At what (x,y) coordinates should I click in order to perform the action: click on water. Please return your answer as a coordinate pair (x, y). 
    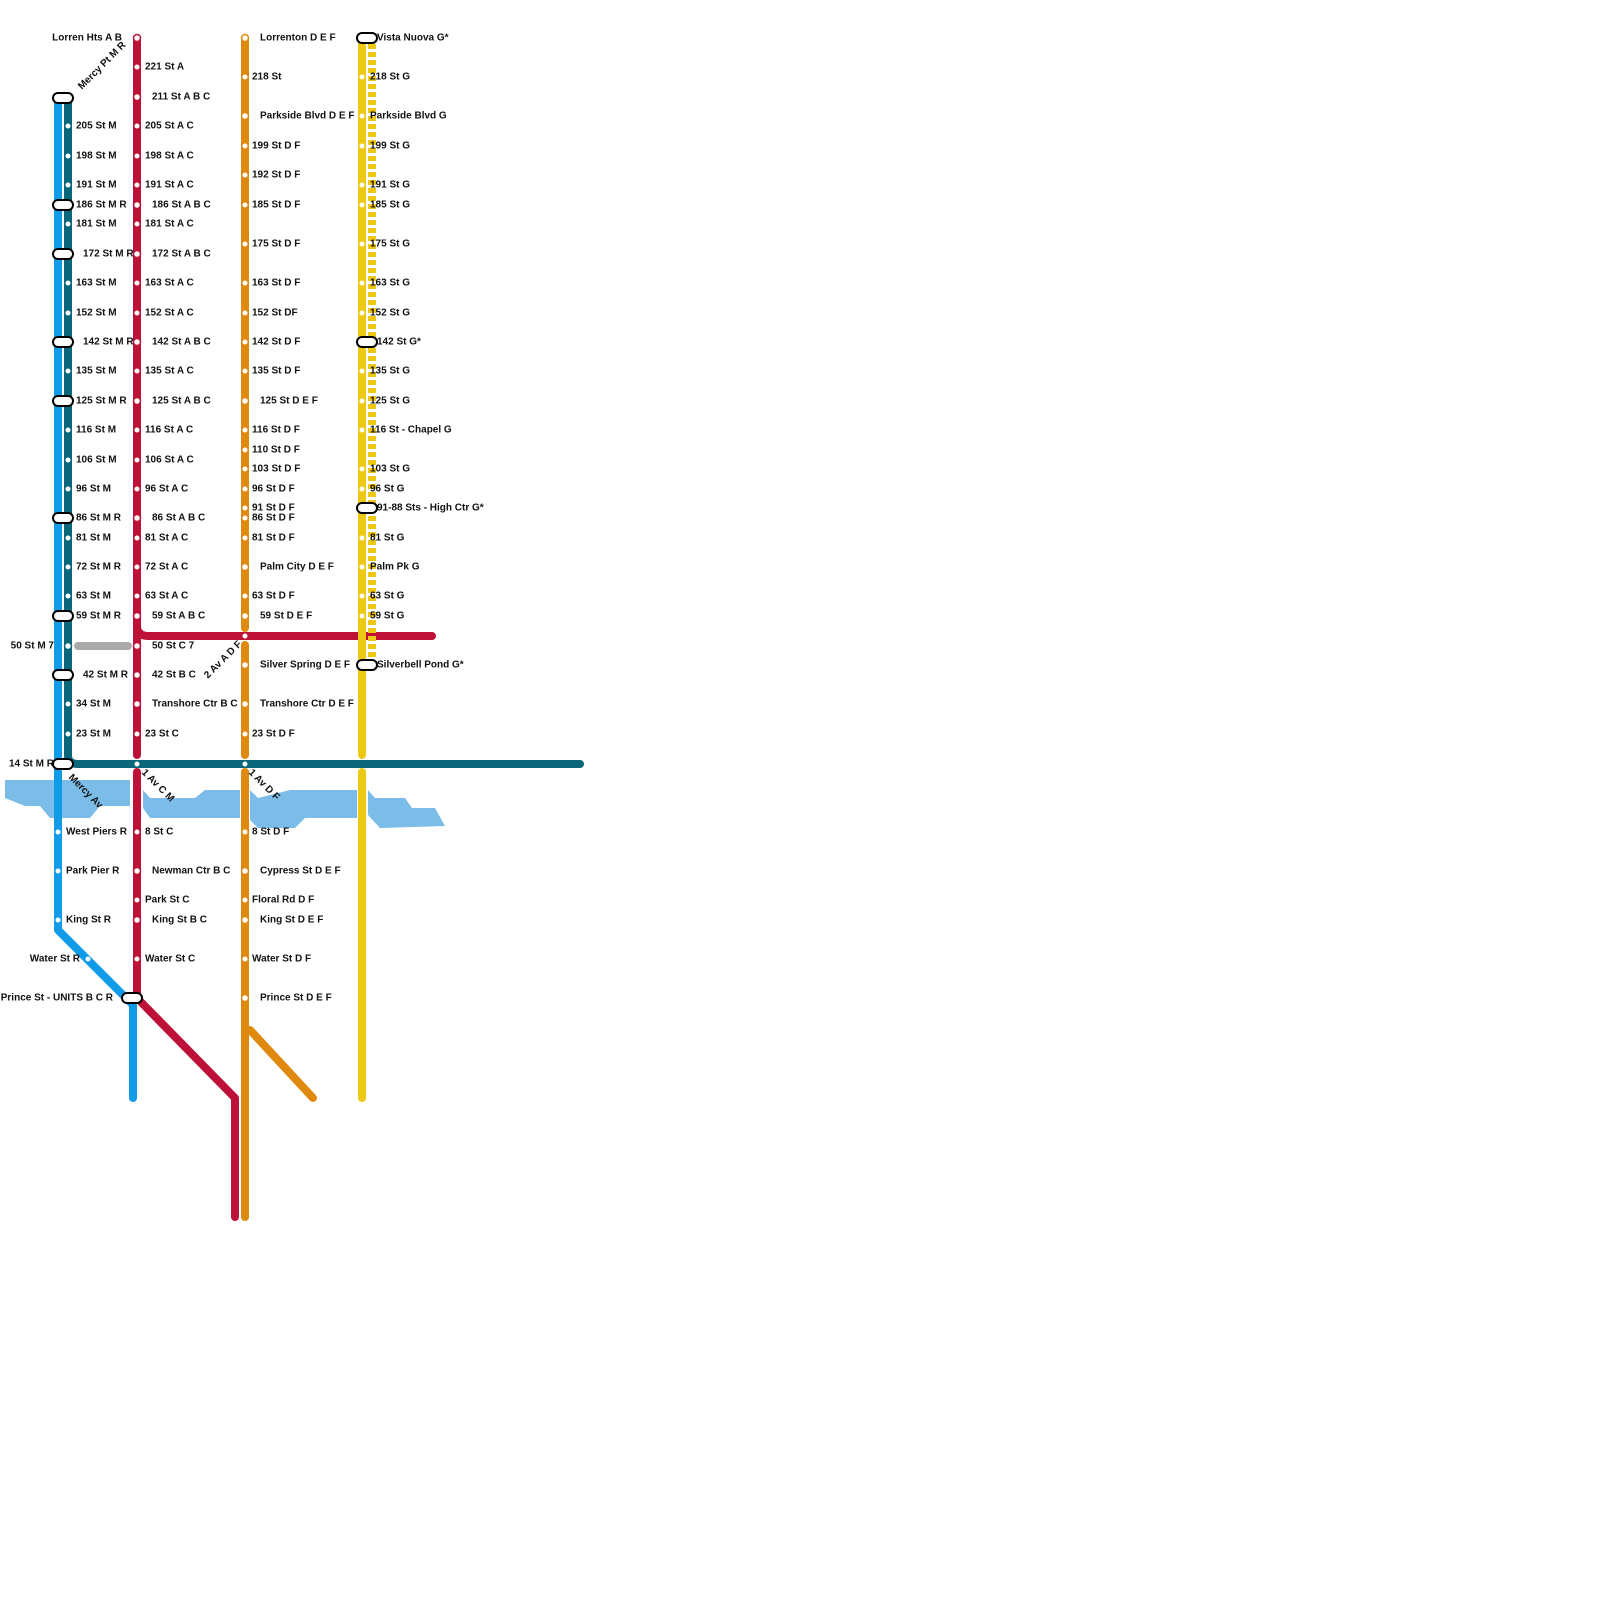
    Looking at the image, I should click on (225, 804).